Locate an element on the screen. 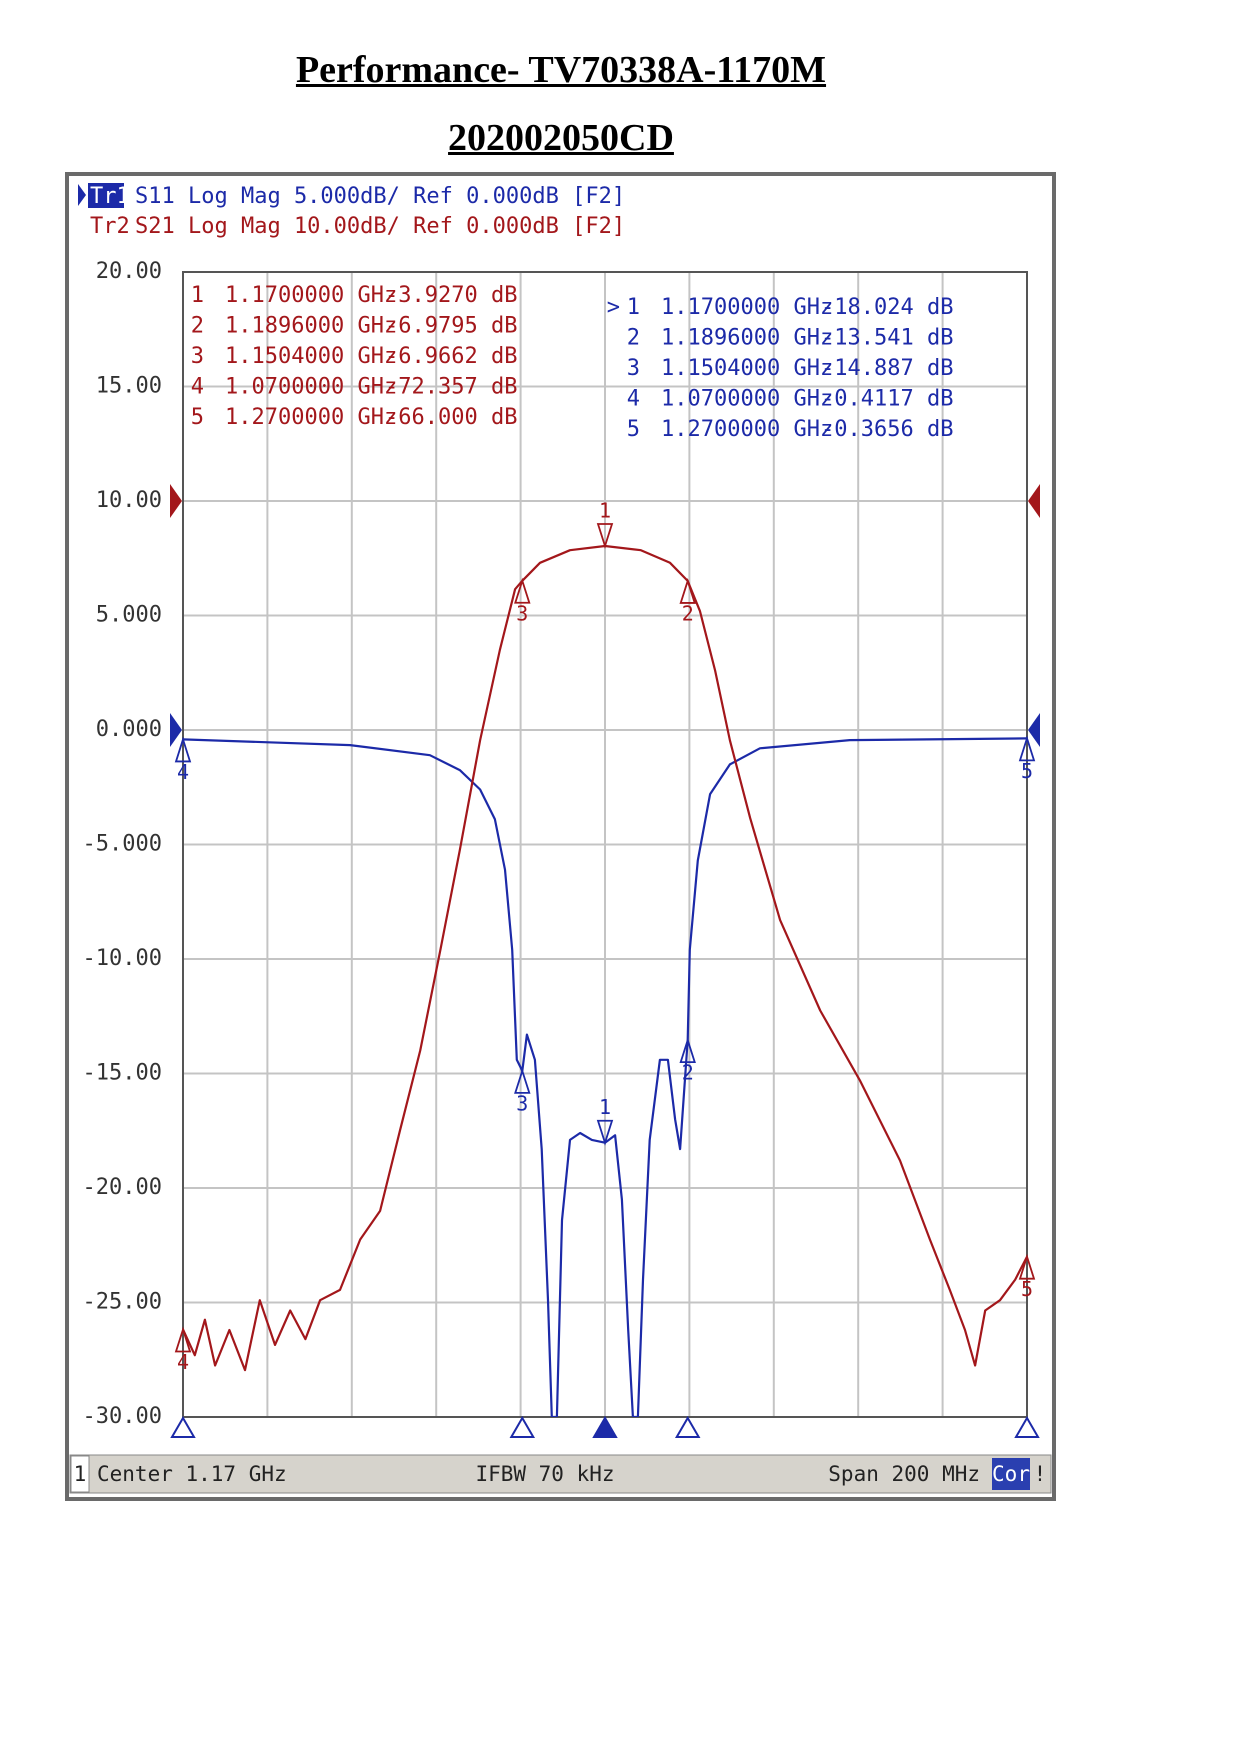 The image size is (1241, 1755). marker-table-value: -6.9795 dB is located at coordinates (451, 326).